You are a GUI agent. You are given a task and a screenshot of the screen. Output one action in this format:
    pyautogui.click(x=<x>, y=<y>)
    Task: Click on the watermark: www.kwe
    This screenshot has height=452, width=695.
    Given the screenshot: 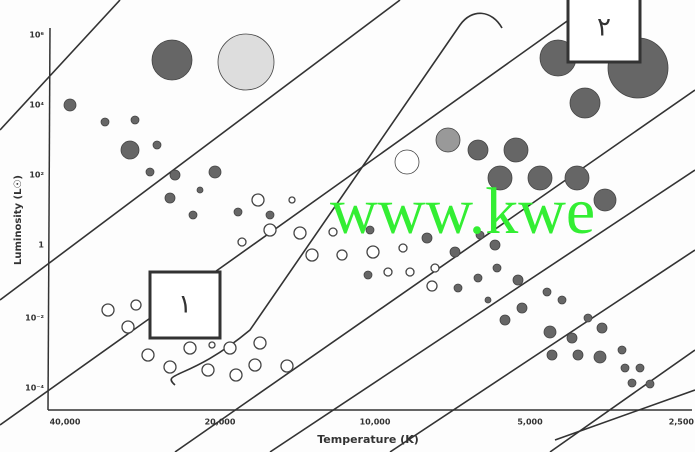 What is the action you would take?
    pyautogui.click(x=462, y=211)
    